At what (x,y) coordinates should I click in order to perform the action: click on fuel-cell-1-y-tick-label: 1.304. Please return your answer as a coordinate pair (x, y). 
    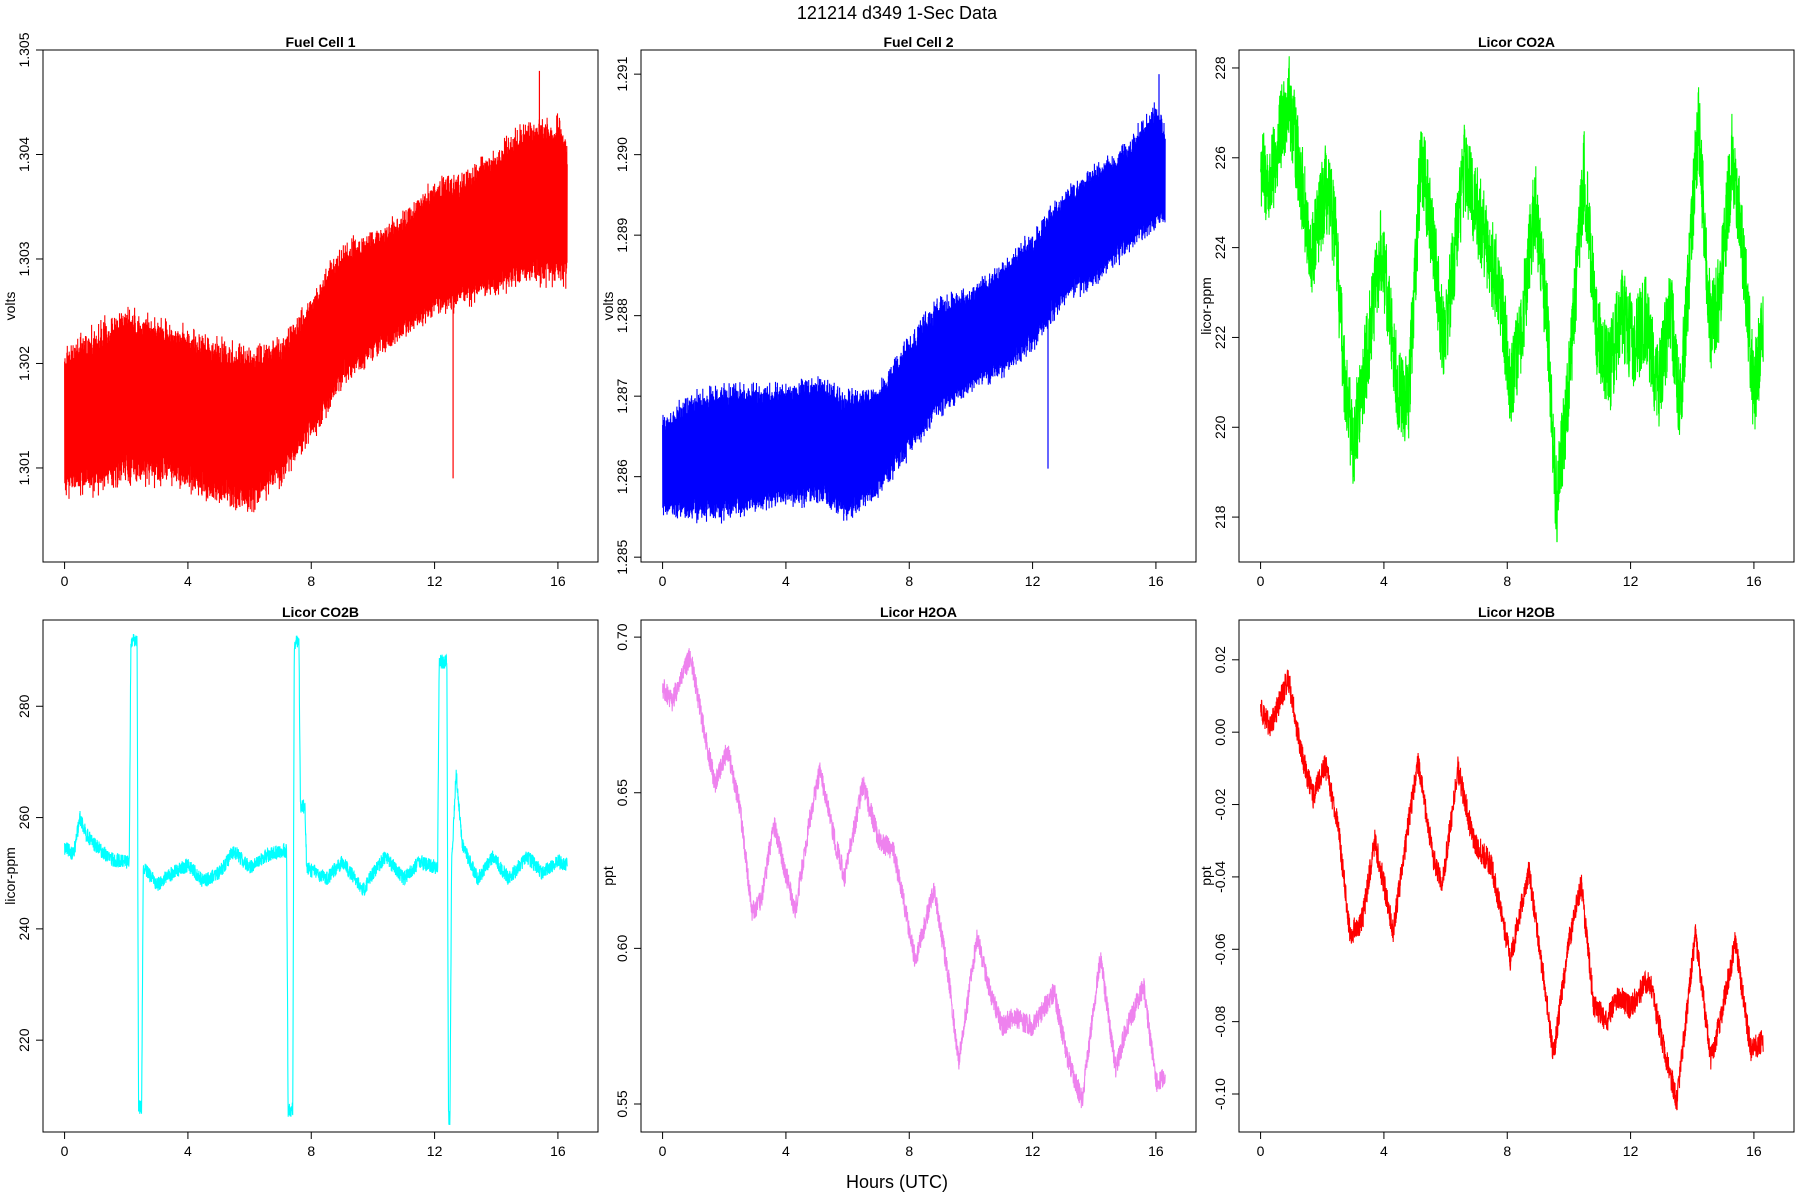
    Looking at the image, I should click on (24, 154).